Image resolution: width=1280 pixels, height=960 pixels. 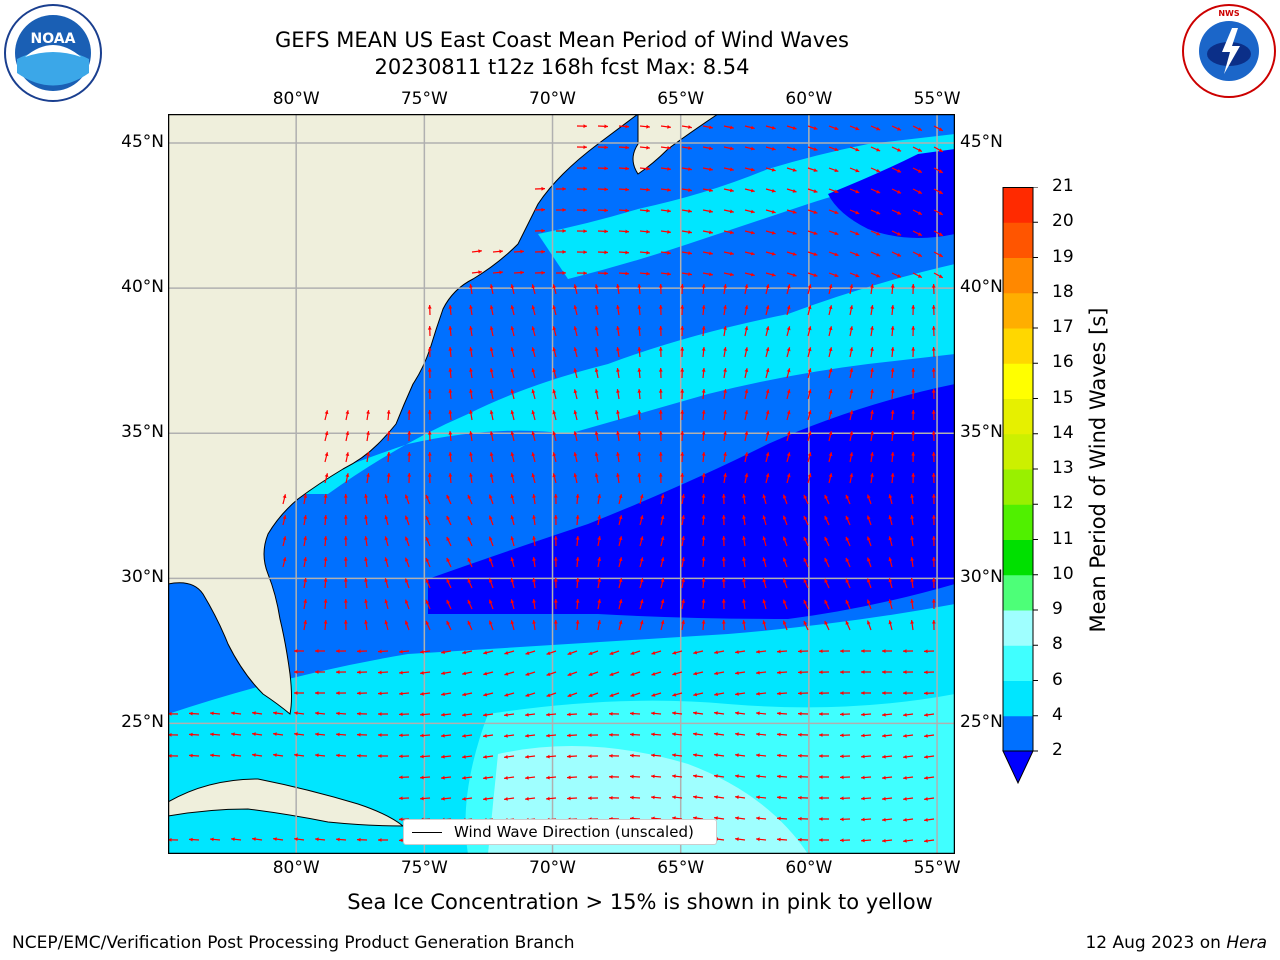 I want to click on wave-period-4-6-north, so click(x=746, y=206).